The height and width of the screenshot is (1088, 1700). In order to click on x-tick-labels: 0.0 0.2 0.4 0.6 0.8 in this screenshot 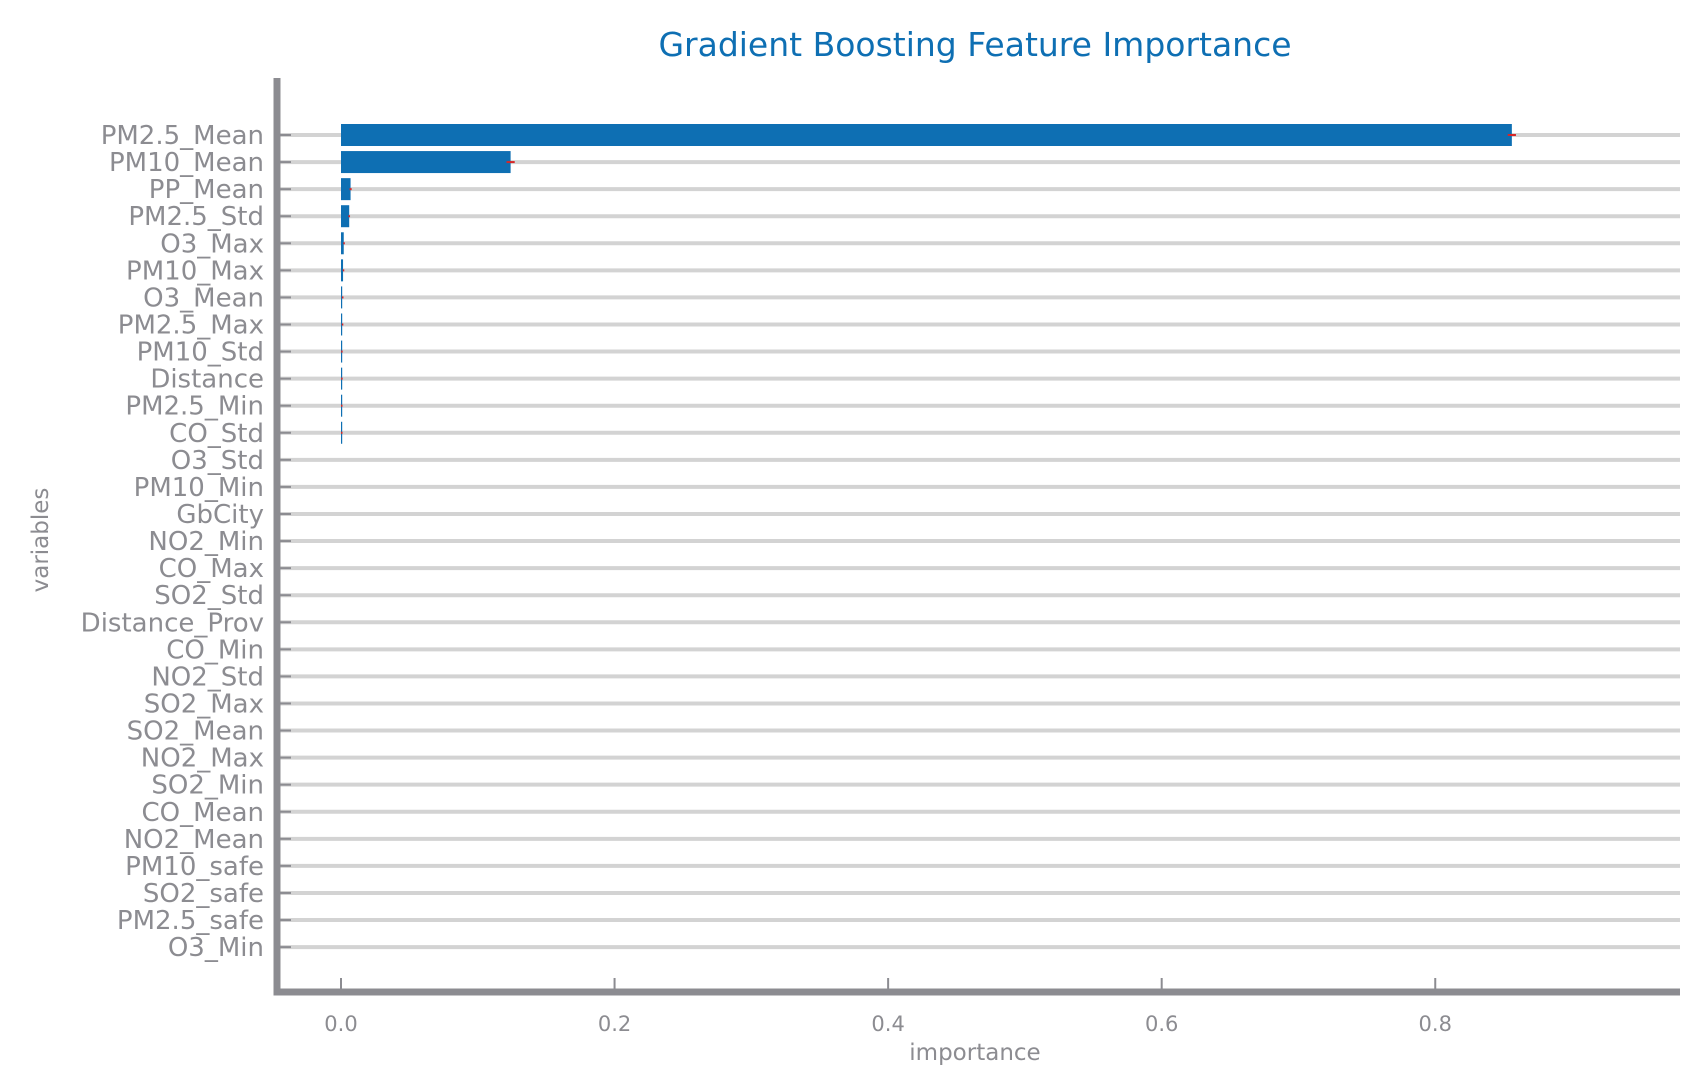, I will do `click(888, 1024)`.